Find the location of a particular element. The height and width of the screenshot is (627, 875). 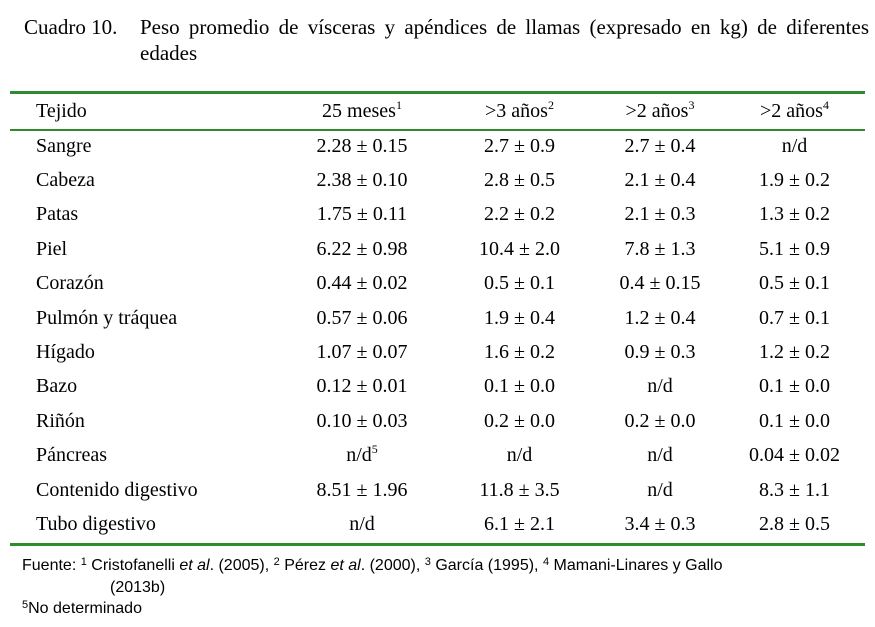

source-2: Pérez et al. (2000), is located at coordinates (352, 565).